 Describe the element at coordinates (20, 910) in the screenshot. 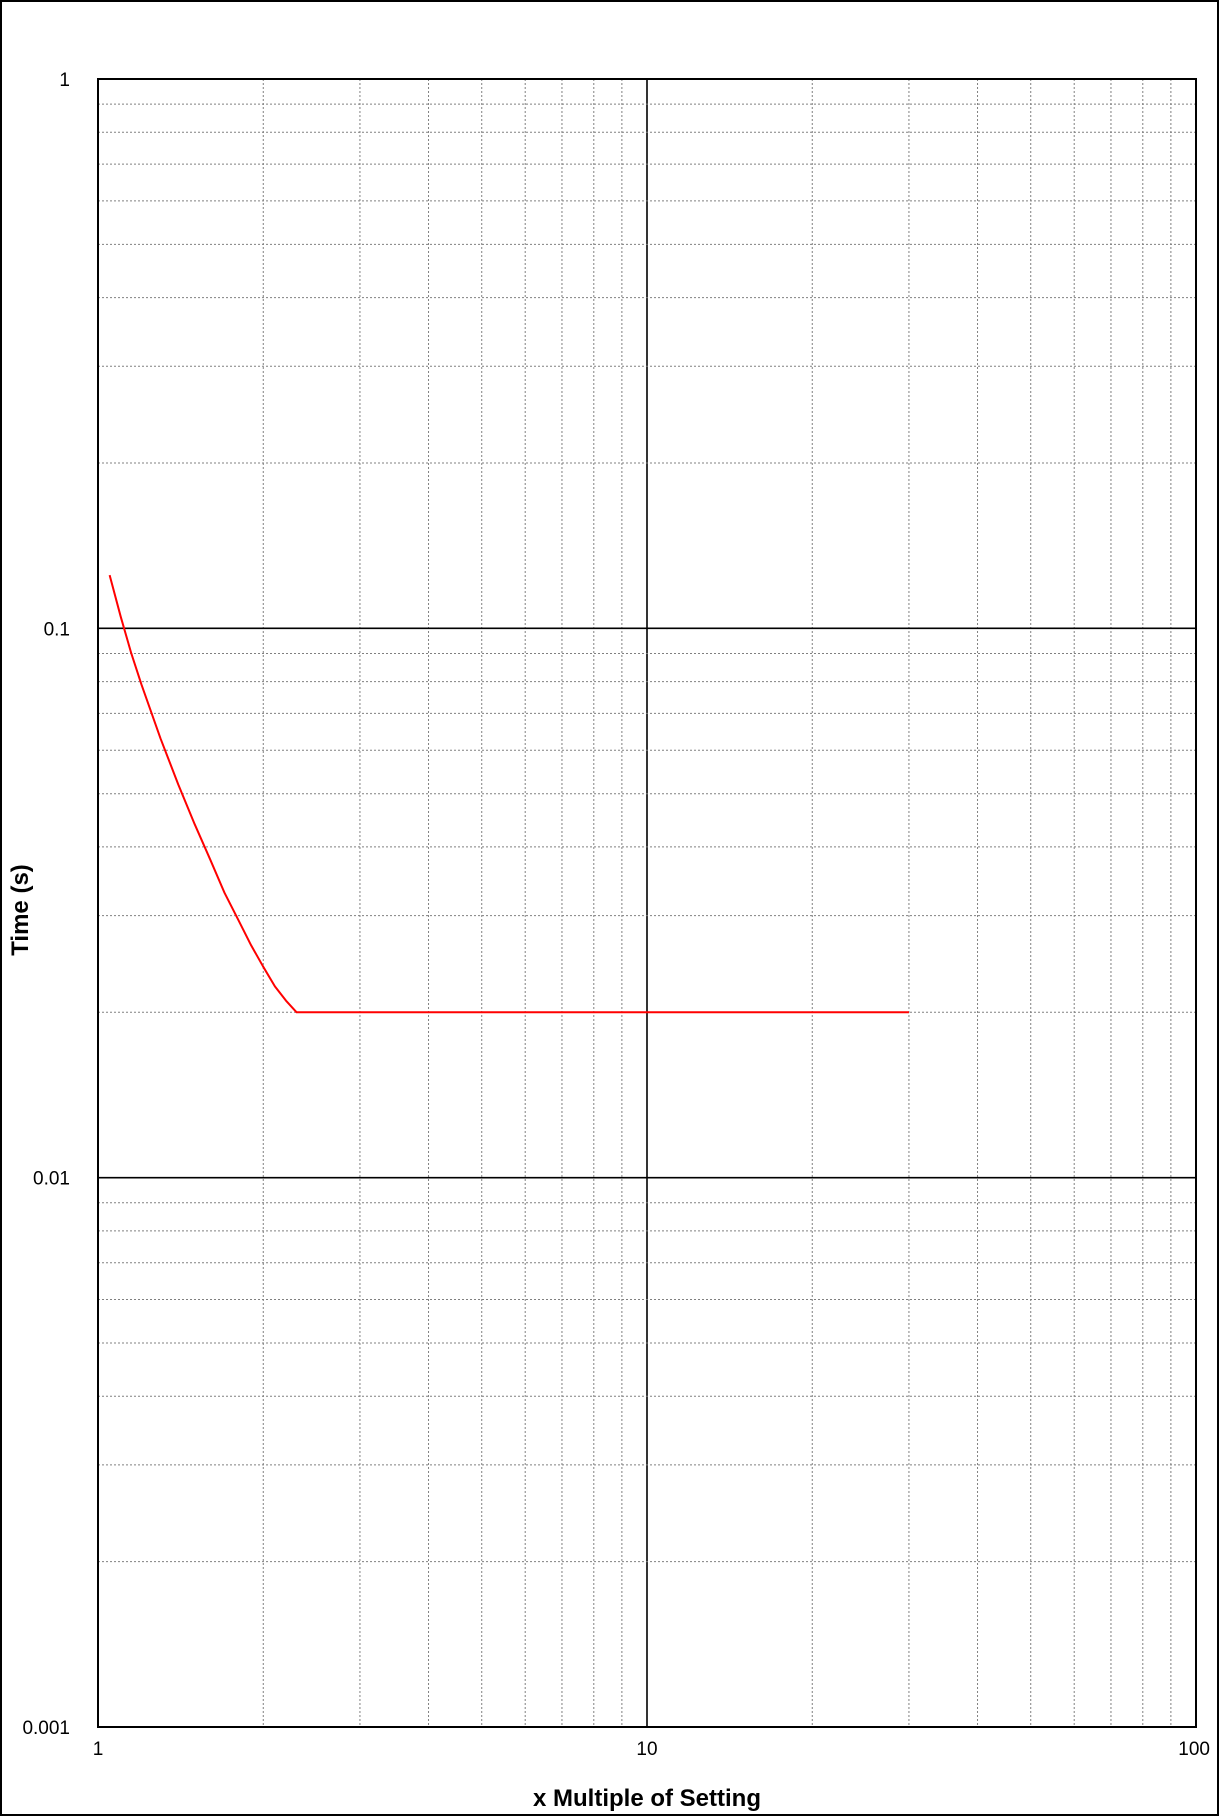

I see `y-axis-title: Time (s)` at that location.